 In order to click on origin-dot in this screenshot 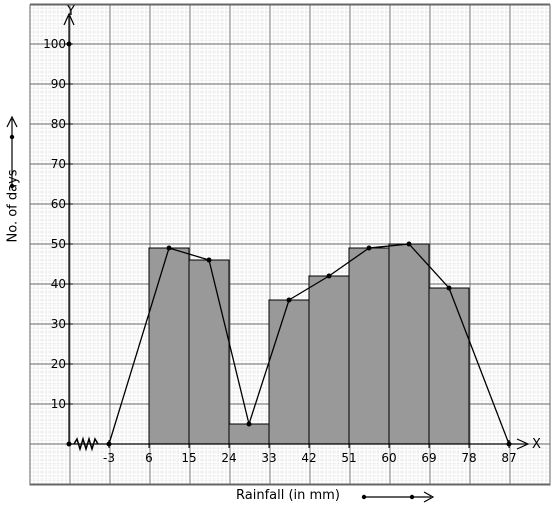, I will do `click(69, 444)`.